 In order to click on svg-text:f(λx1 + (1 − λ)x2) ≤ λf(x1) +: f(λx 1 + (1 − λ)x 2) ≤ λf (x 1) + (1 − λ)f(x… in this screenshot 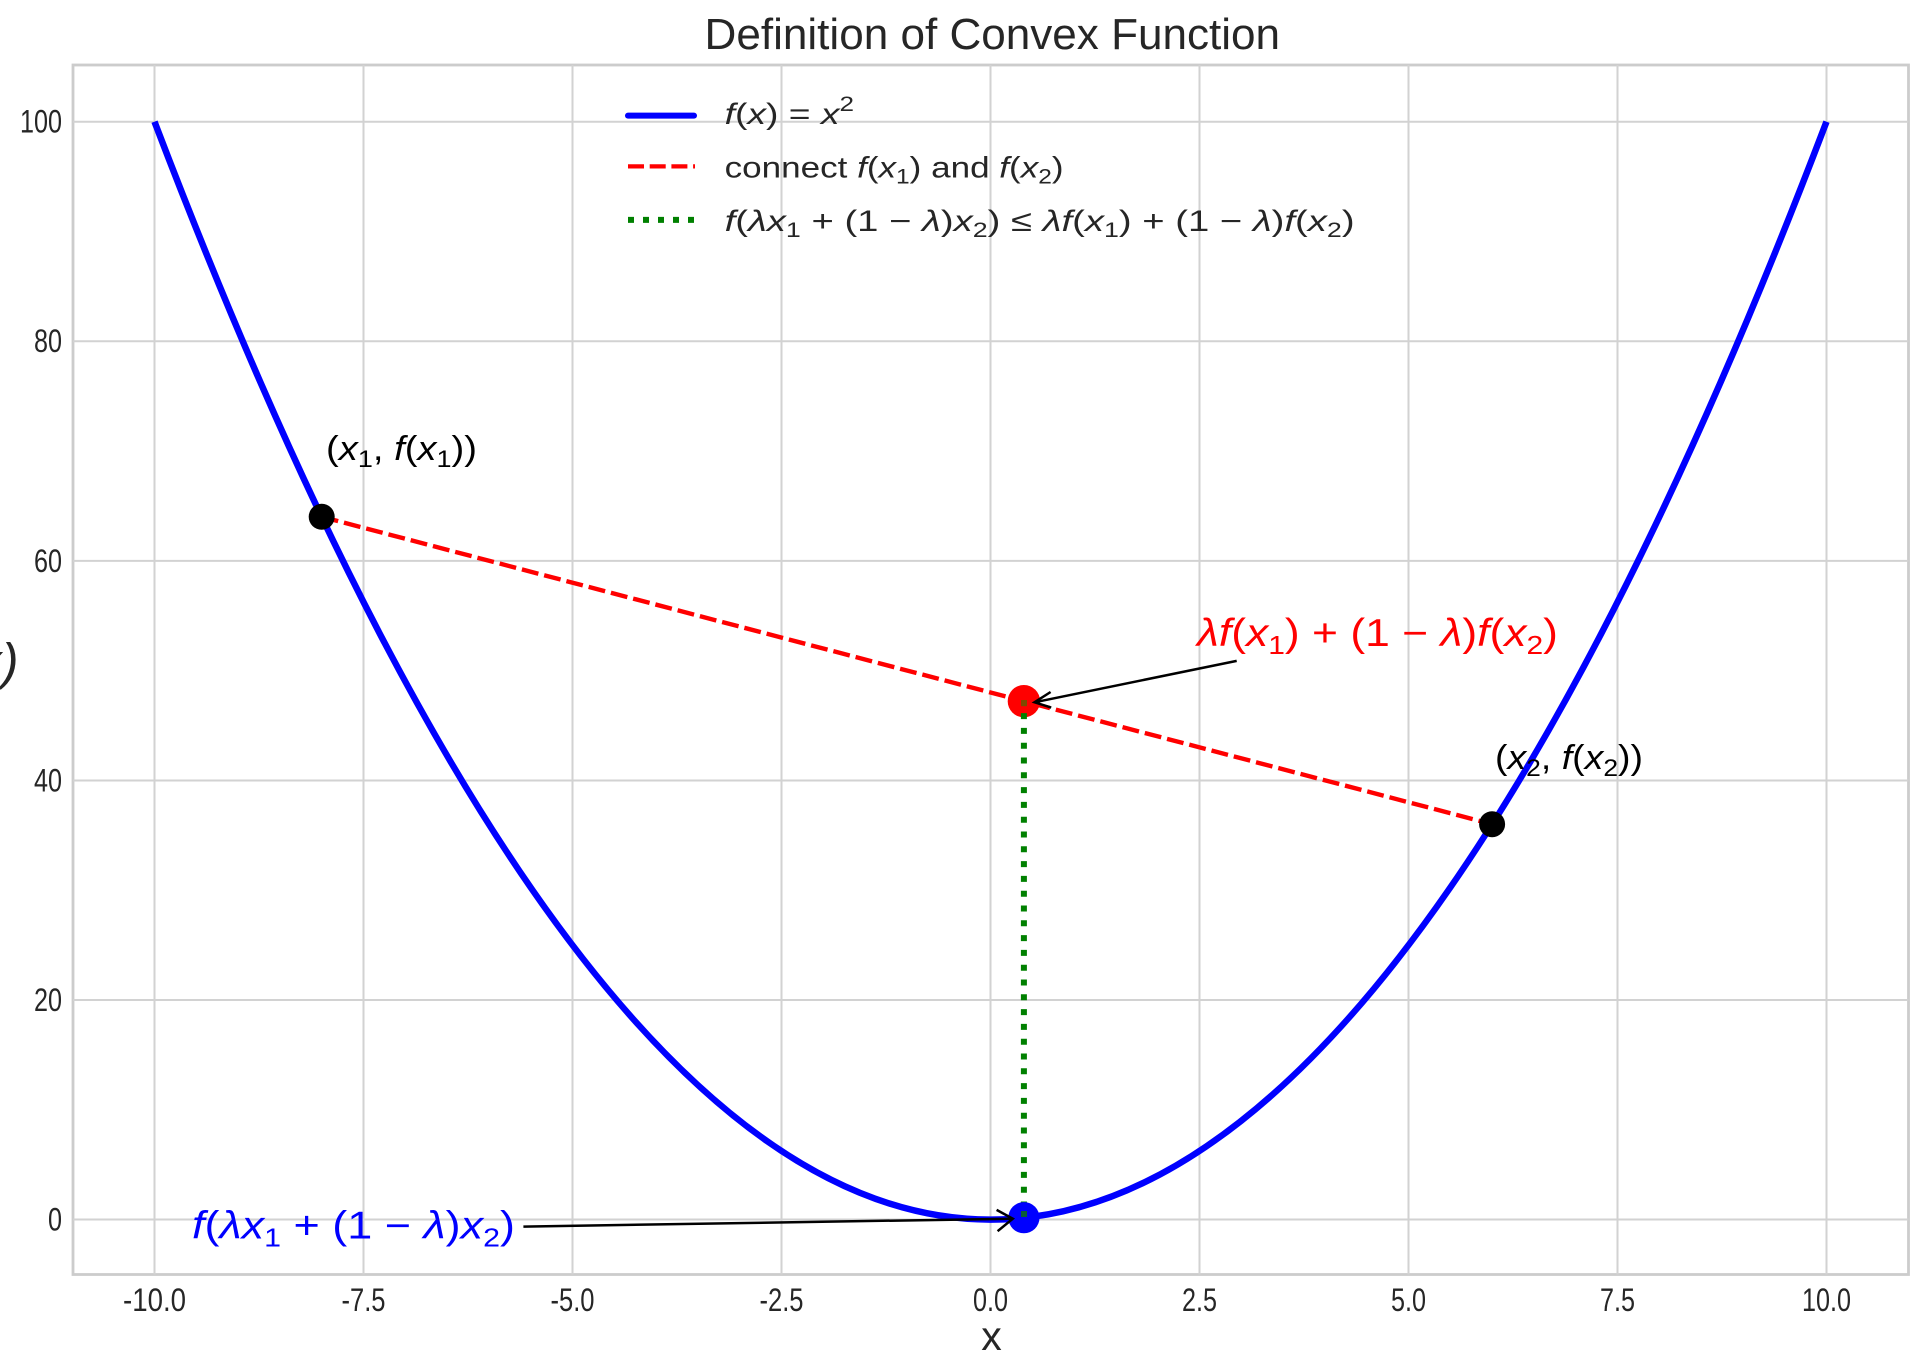, I will do `click(1040, 223)`.